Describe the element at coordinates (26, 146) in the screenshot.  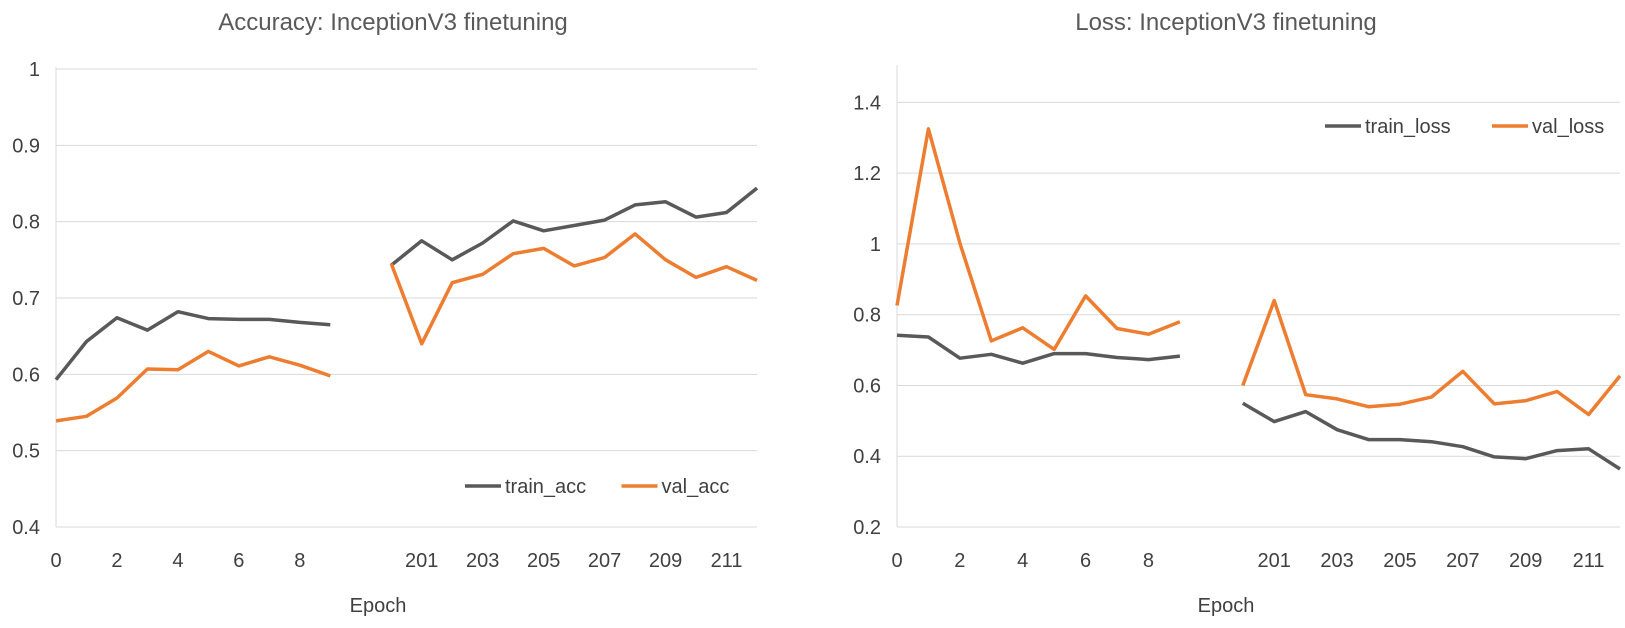
I see `y-tick-label: 0.9` at that location.